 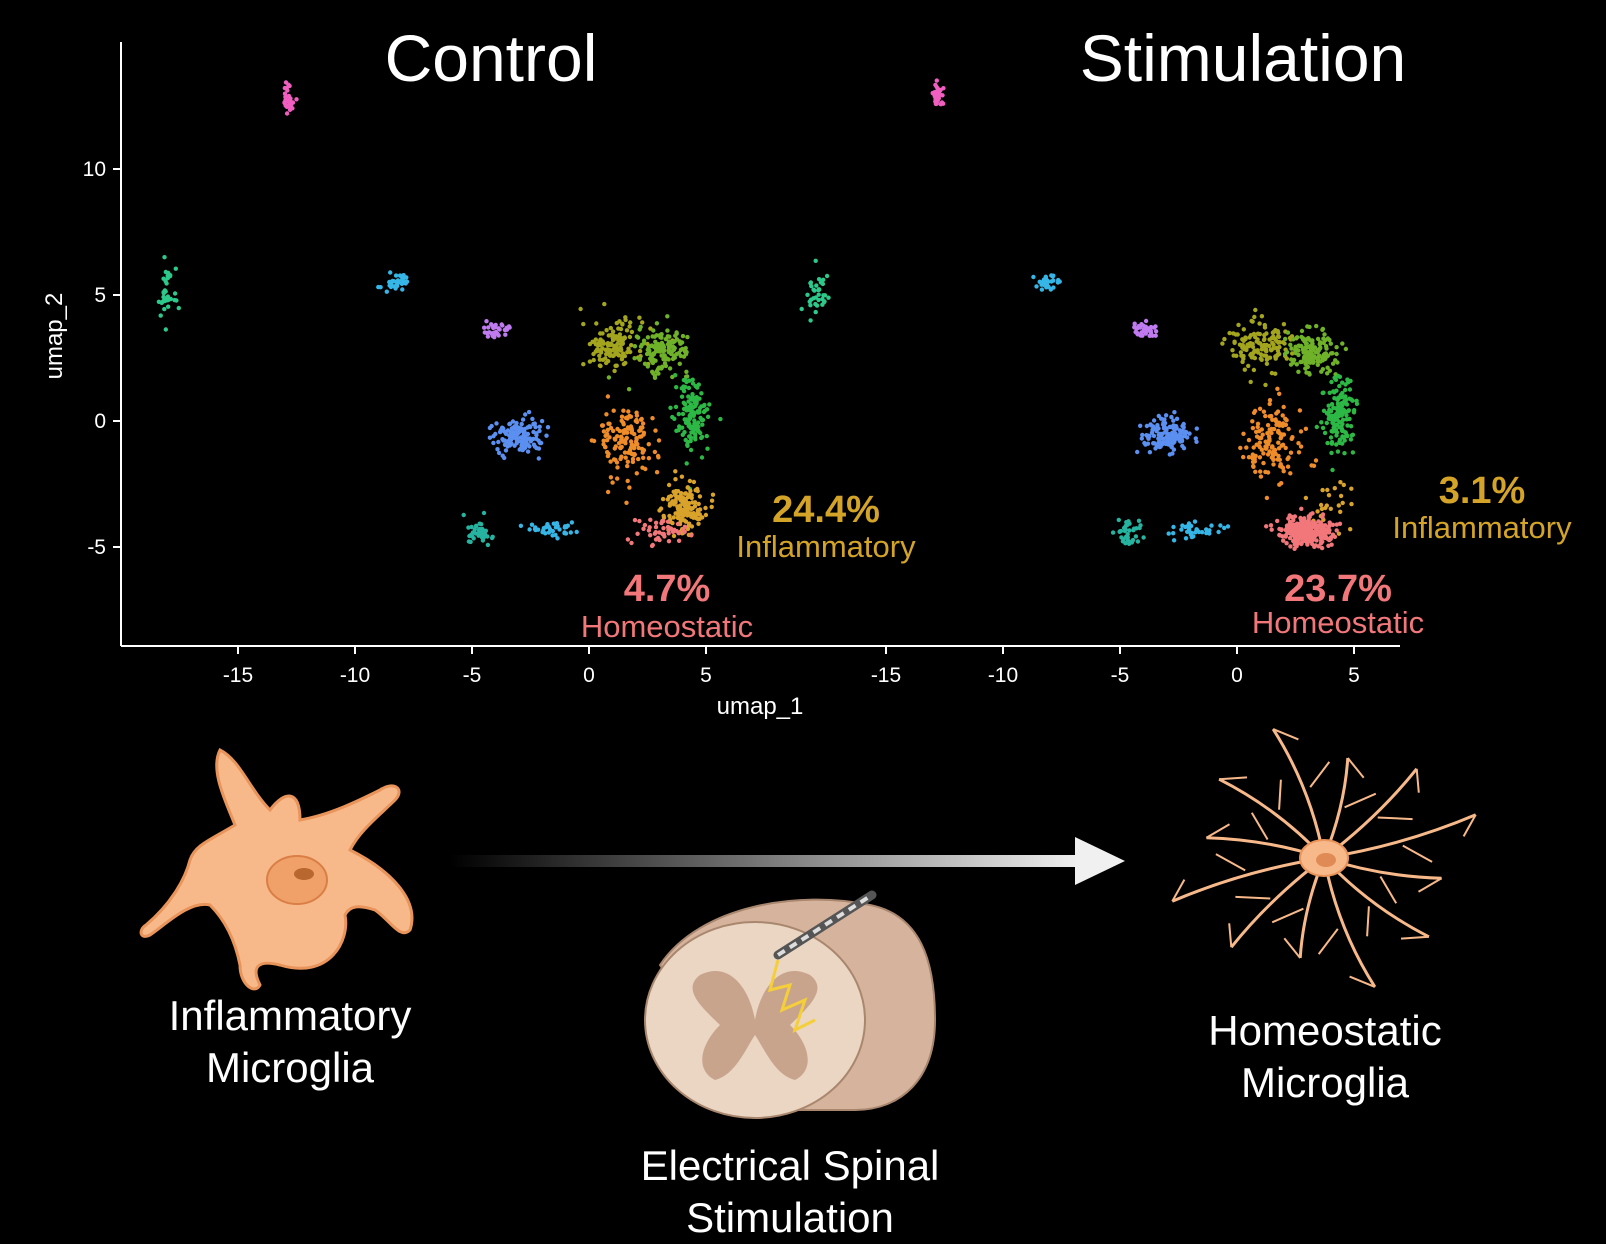 I want to click on electrode-contacts, so click(x=825, y=925).